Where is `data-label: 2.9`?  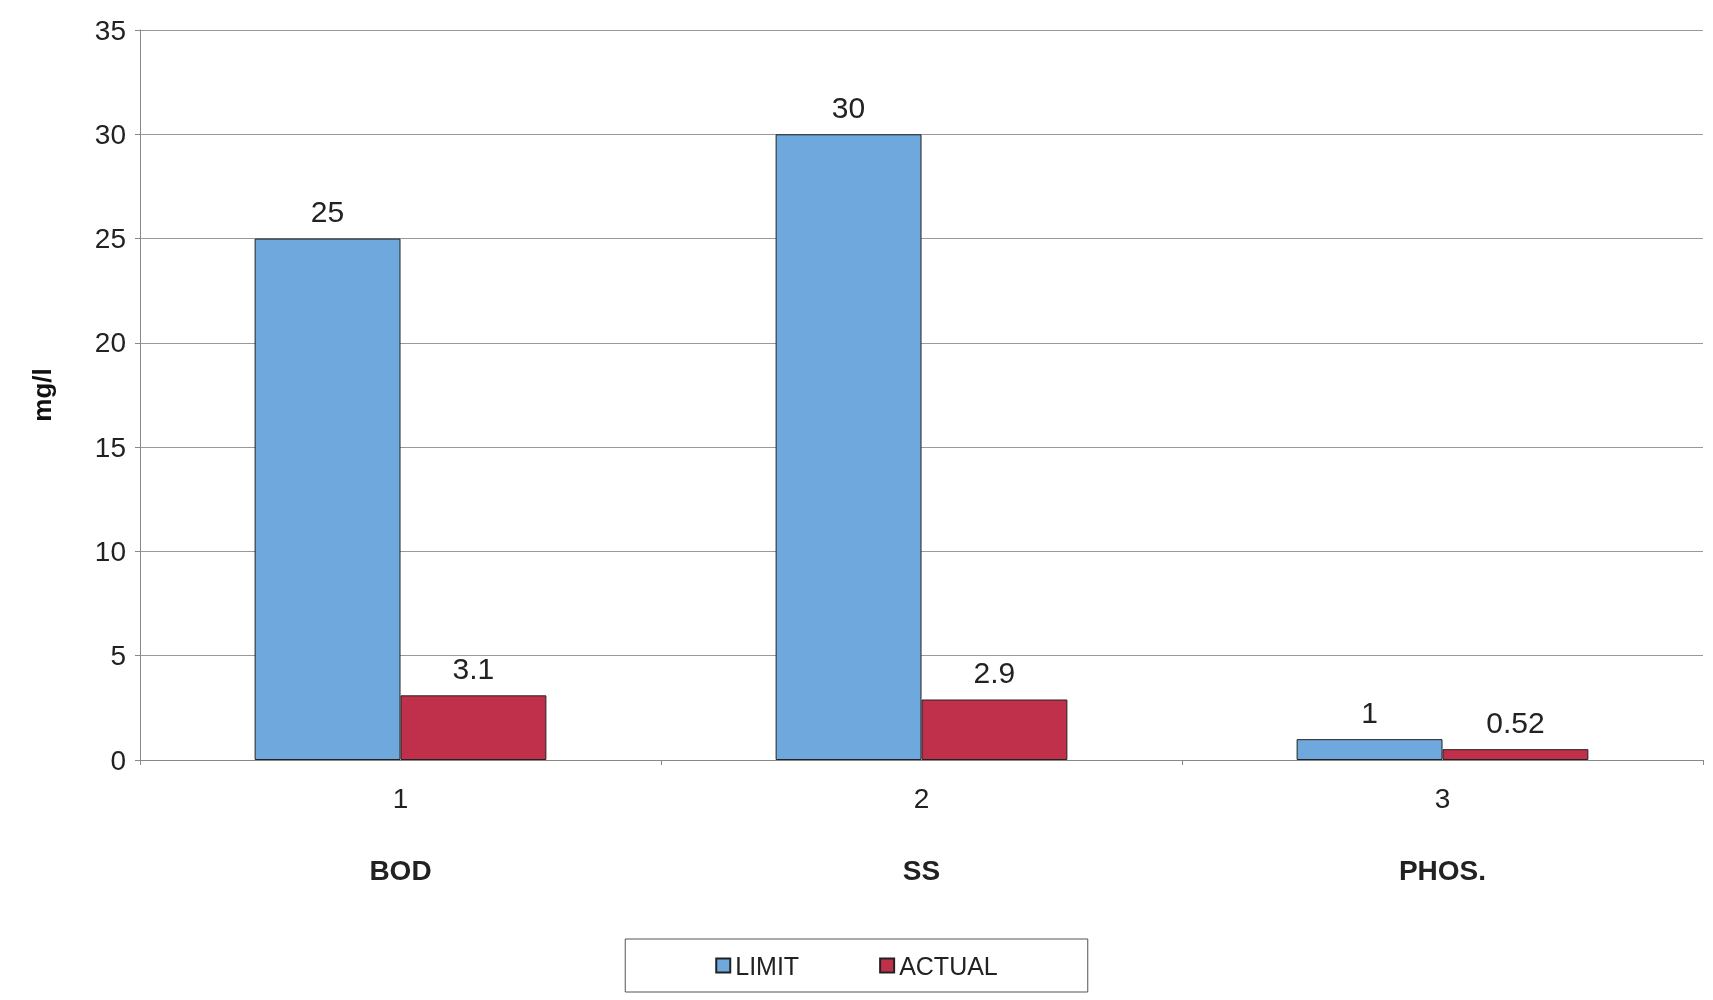
data-label: 2.9 is located at coordinates (994, 673).